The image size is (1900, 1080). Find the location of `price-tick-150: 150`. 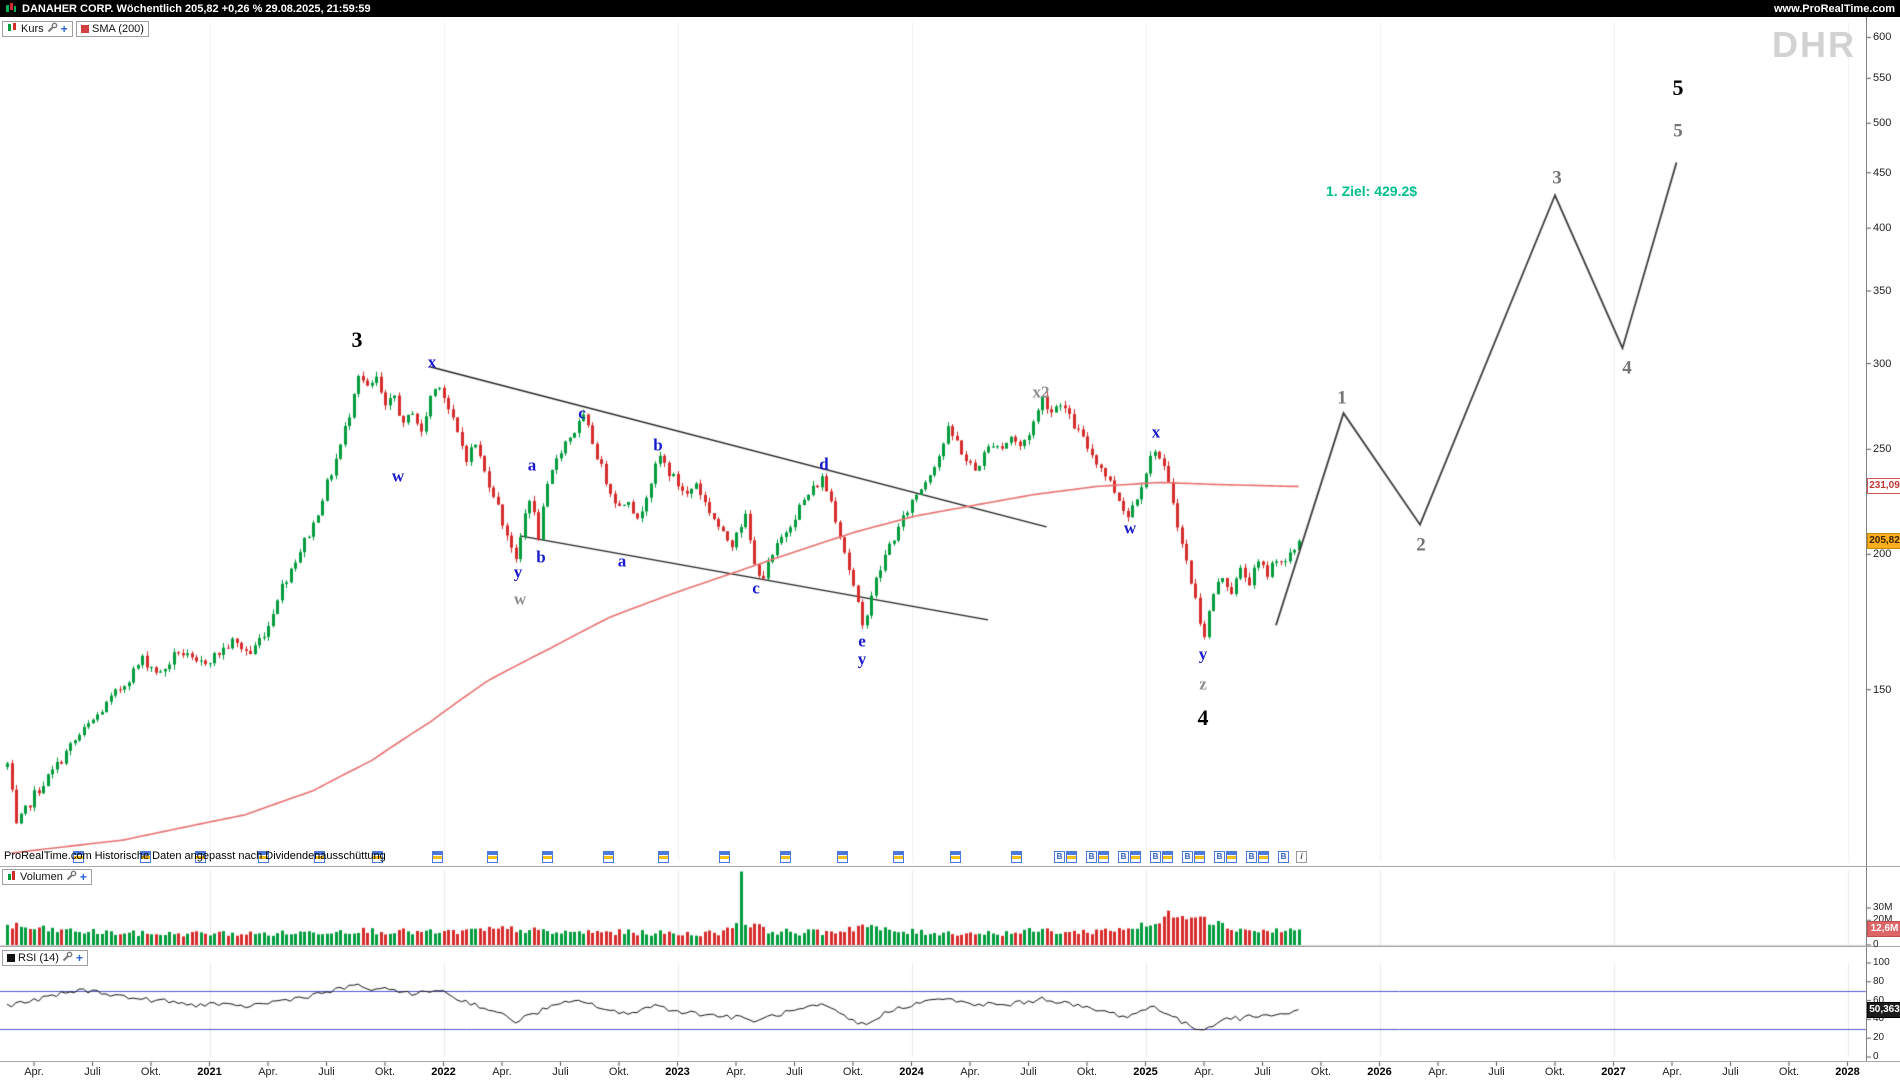

price-tick-150: 150 is located at coordinates (1882, 689).